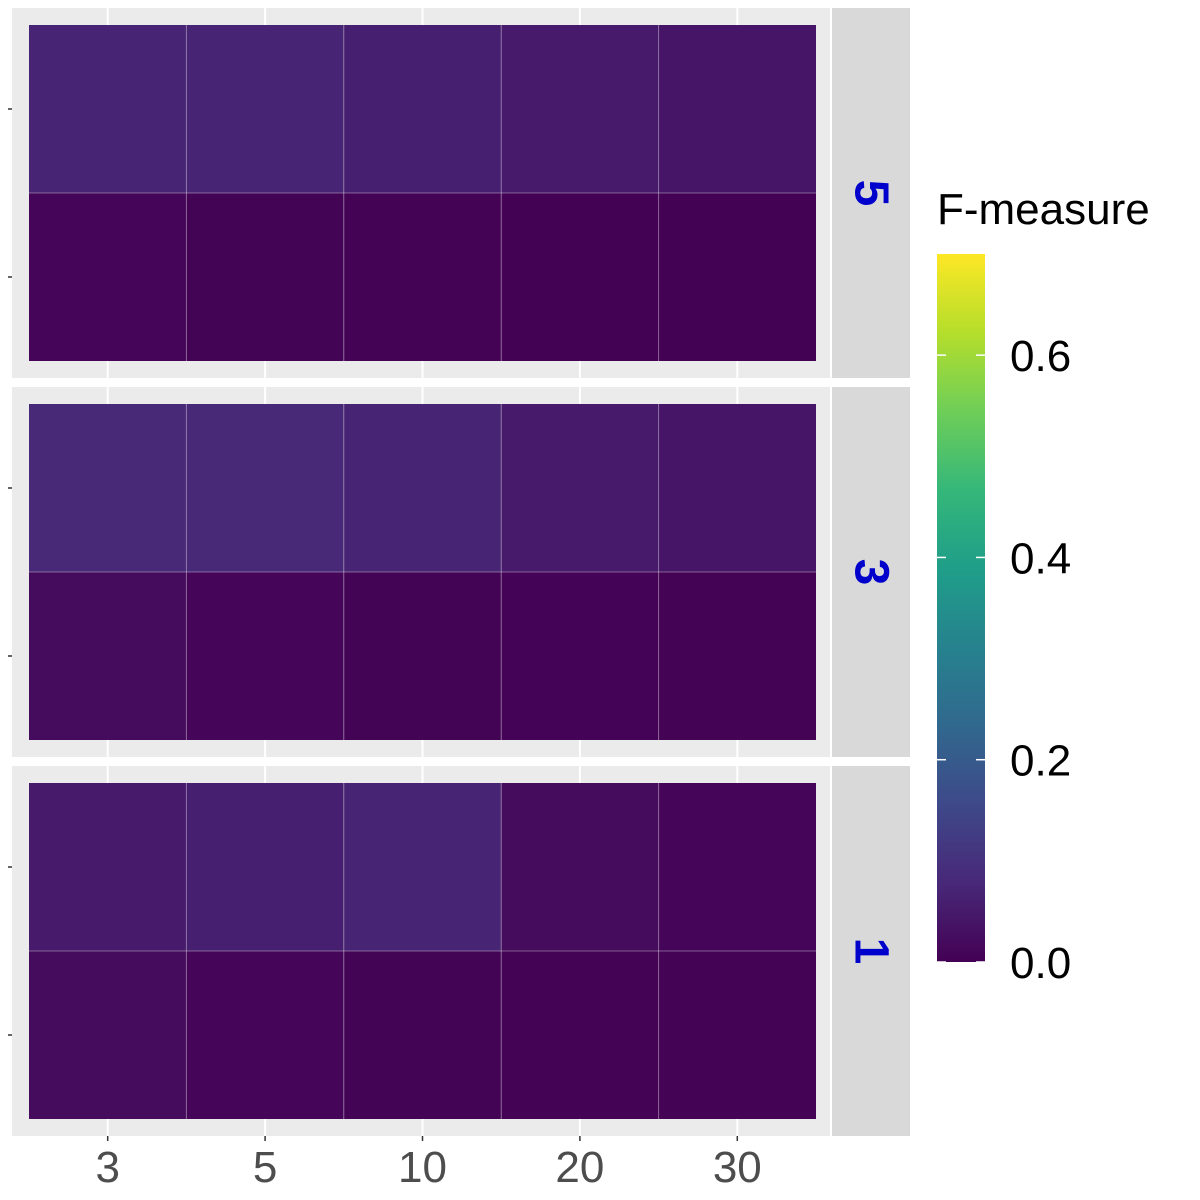 This screenshot has height=1200, width=1200. I want to click on x-tick-label: 20, so click(579, 1167).